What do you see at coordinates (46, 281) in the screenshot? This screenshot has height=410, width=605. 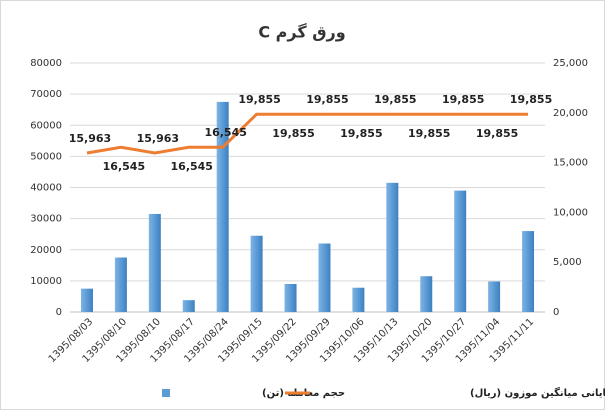 I see `y-tick-label: 10000` at bounding box center [46, 281].